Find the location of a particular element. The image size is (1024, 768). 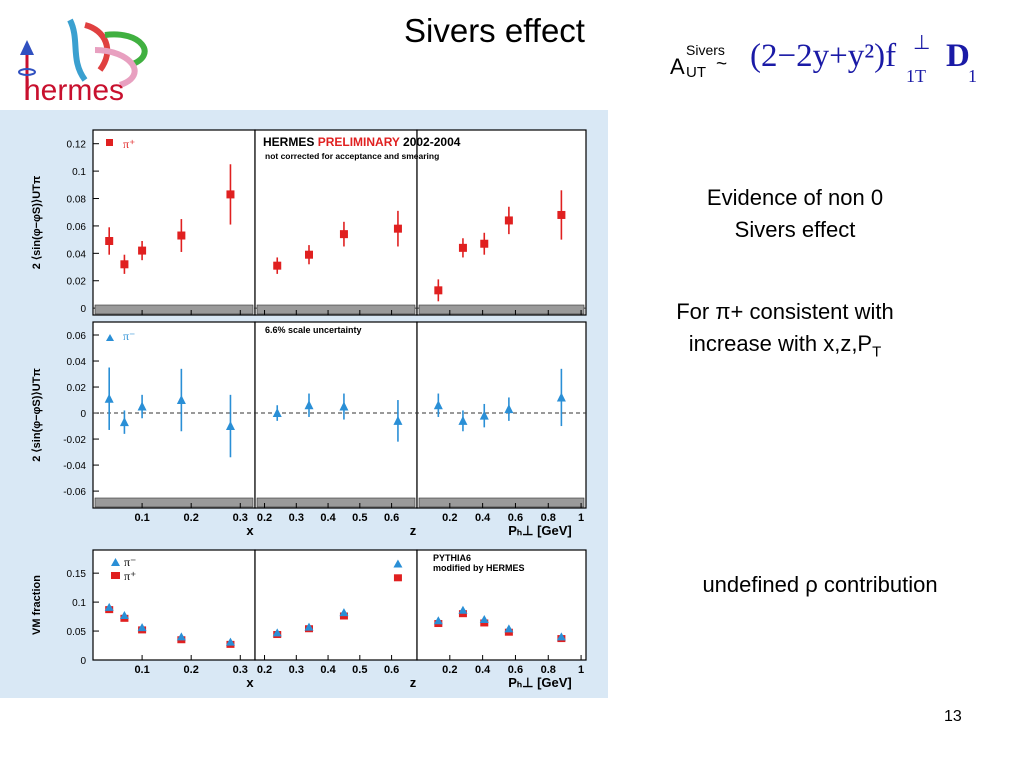

slide-title: Sivers effect is located at coordinates (494, 30).